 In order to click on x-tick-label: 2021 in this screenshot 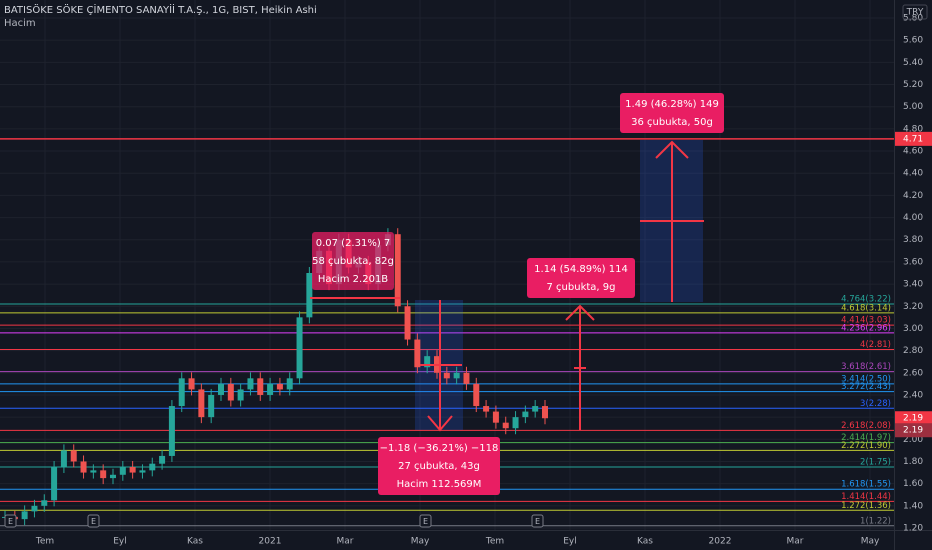, I will do `click(270, 542)`.